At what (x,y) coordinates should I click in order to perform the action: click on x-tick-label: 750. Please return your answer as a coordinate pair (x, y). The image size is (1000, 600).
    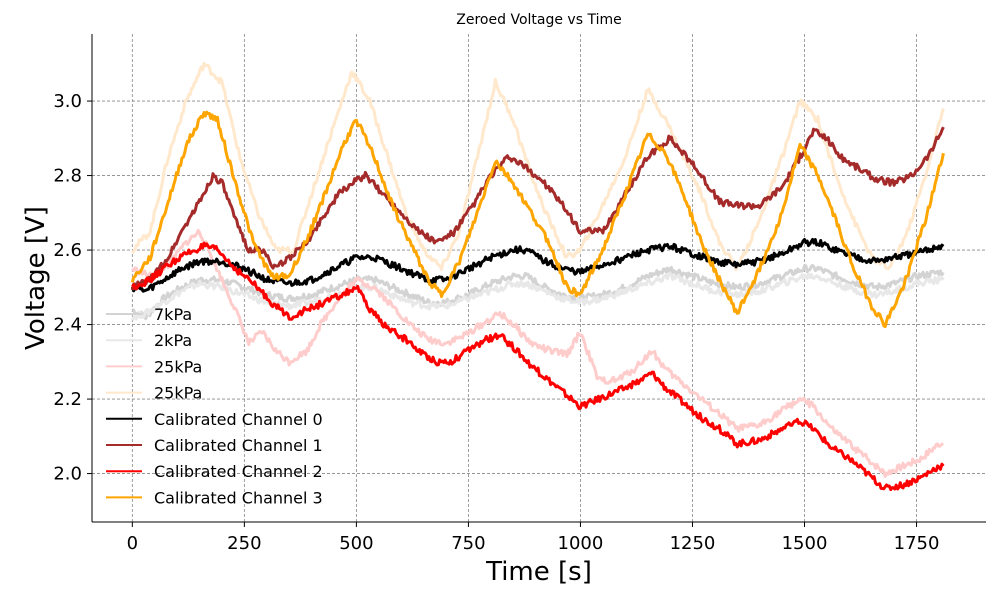
    Looking at the image, I should click on (468, 543).